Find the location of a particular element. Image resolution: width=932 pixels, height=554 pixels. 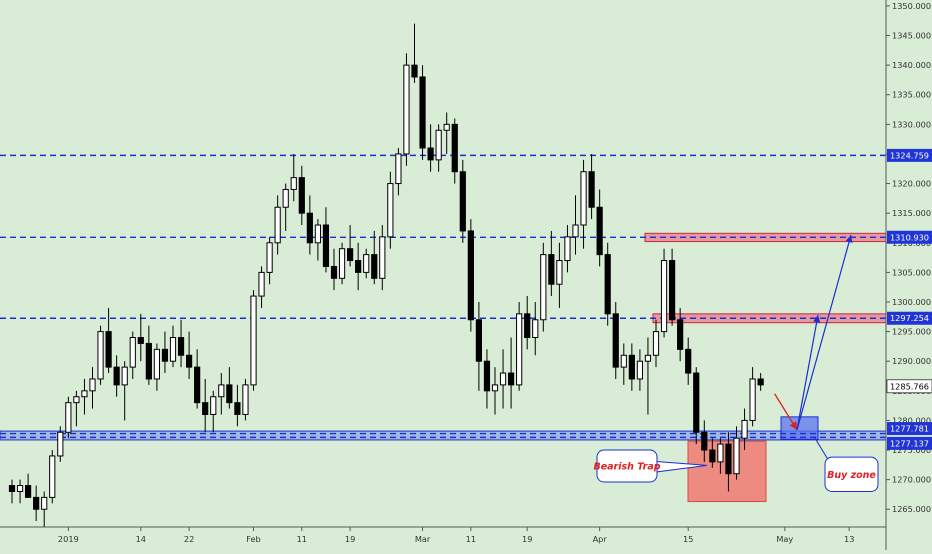

time-tick-label-7: 11 is located at coordinates (471, 539).